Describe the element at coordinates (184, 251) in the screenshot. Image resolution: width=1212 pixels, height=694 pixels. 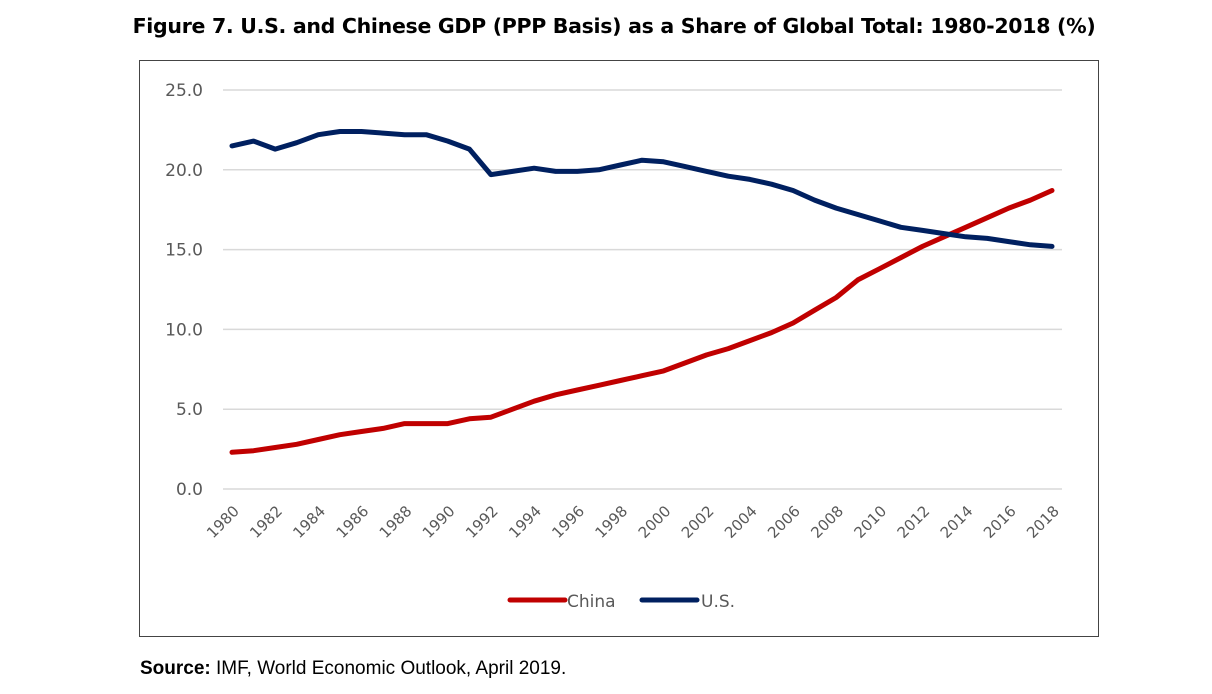
I see `y-tick-label: 15.0` at that location.